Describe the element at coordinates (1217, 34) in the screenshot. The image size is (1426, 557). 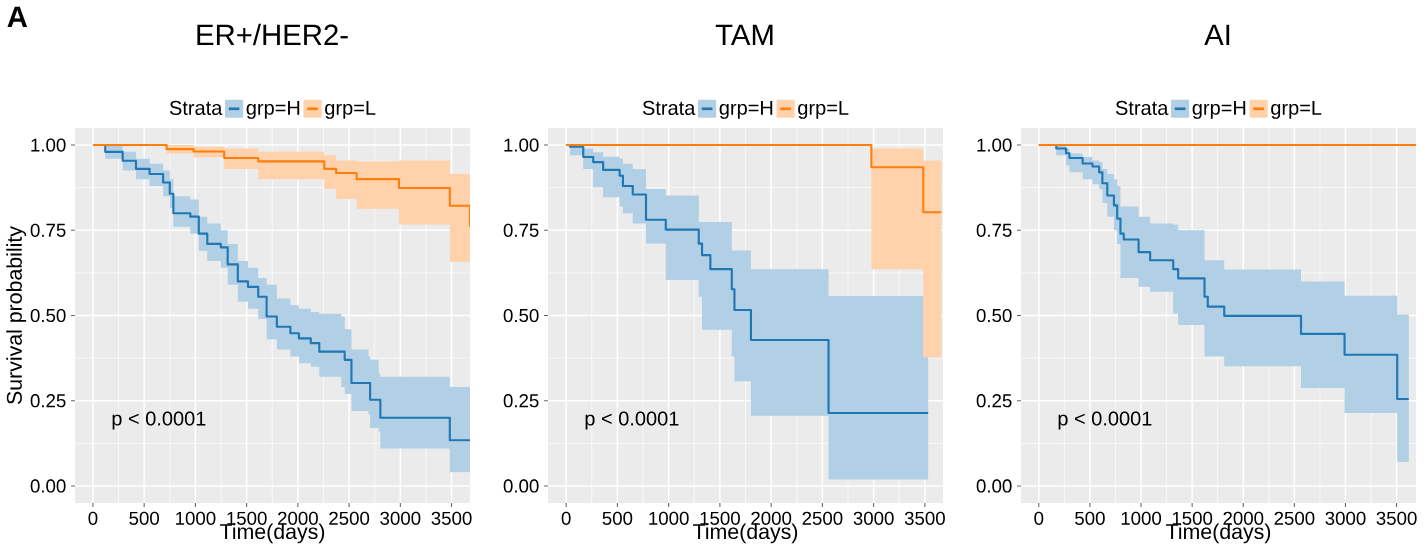
I see `chart-title: AI` at that location.